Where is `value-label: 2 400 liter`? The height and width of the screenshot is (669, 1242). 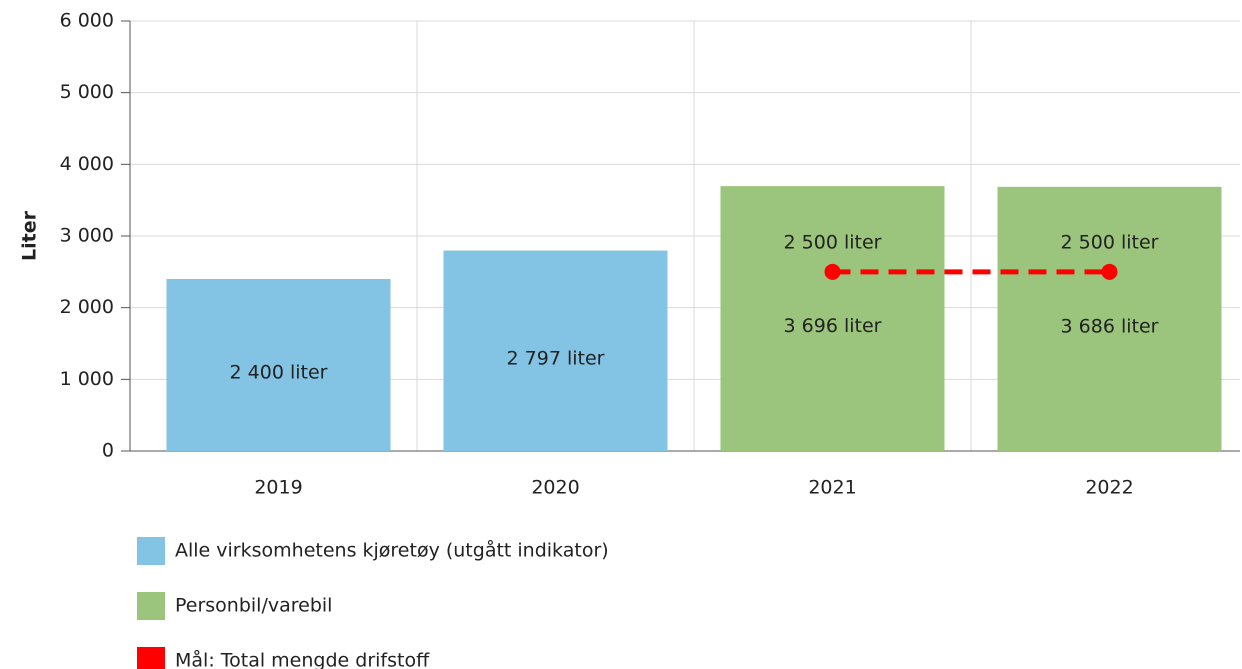 value-label: 2 400 liter is located at coordinates (279, 373).